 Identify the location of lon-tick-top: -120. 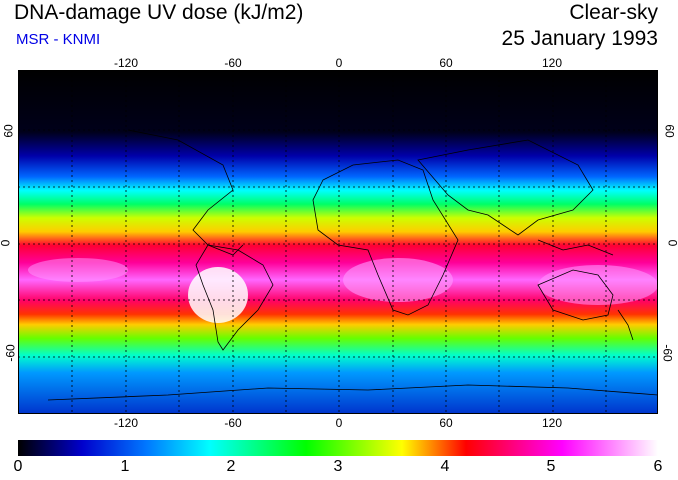
(126, 63).